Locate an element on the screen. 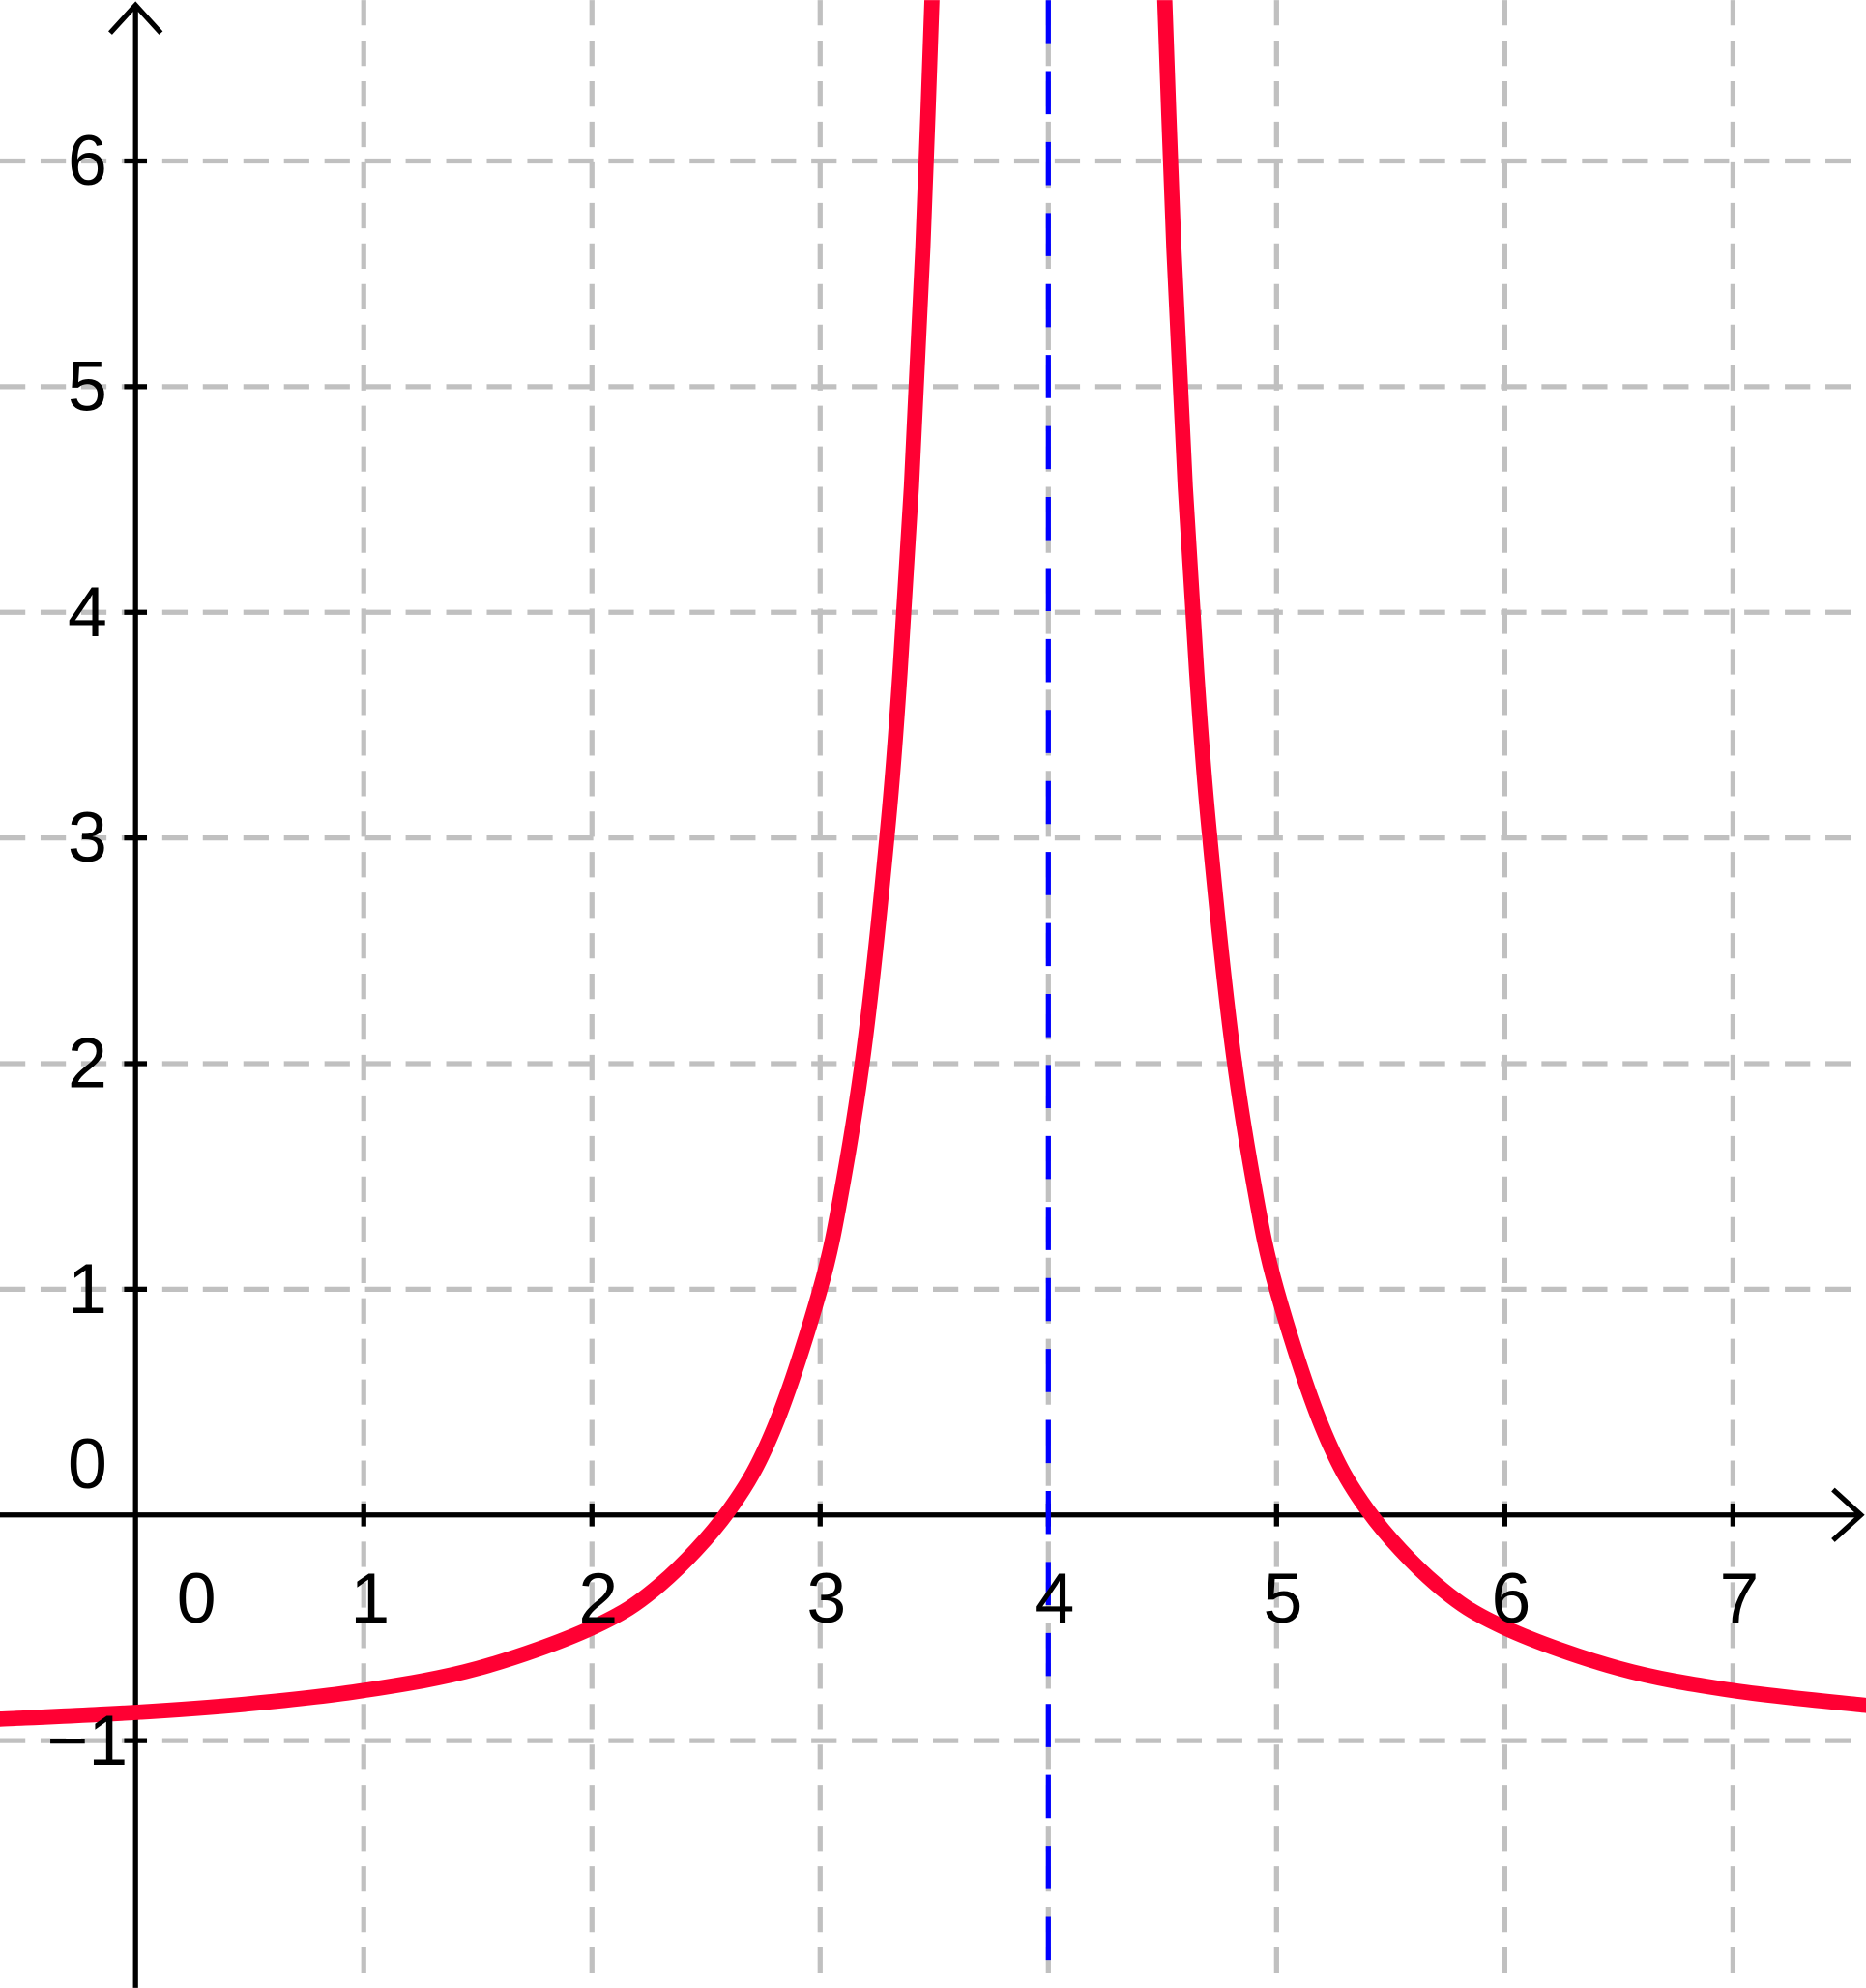  y-tick-label: −1 is located at coordinates (88, 1740).